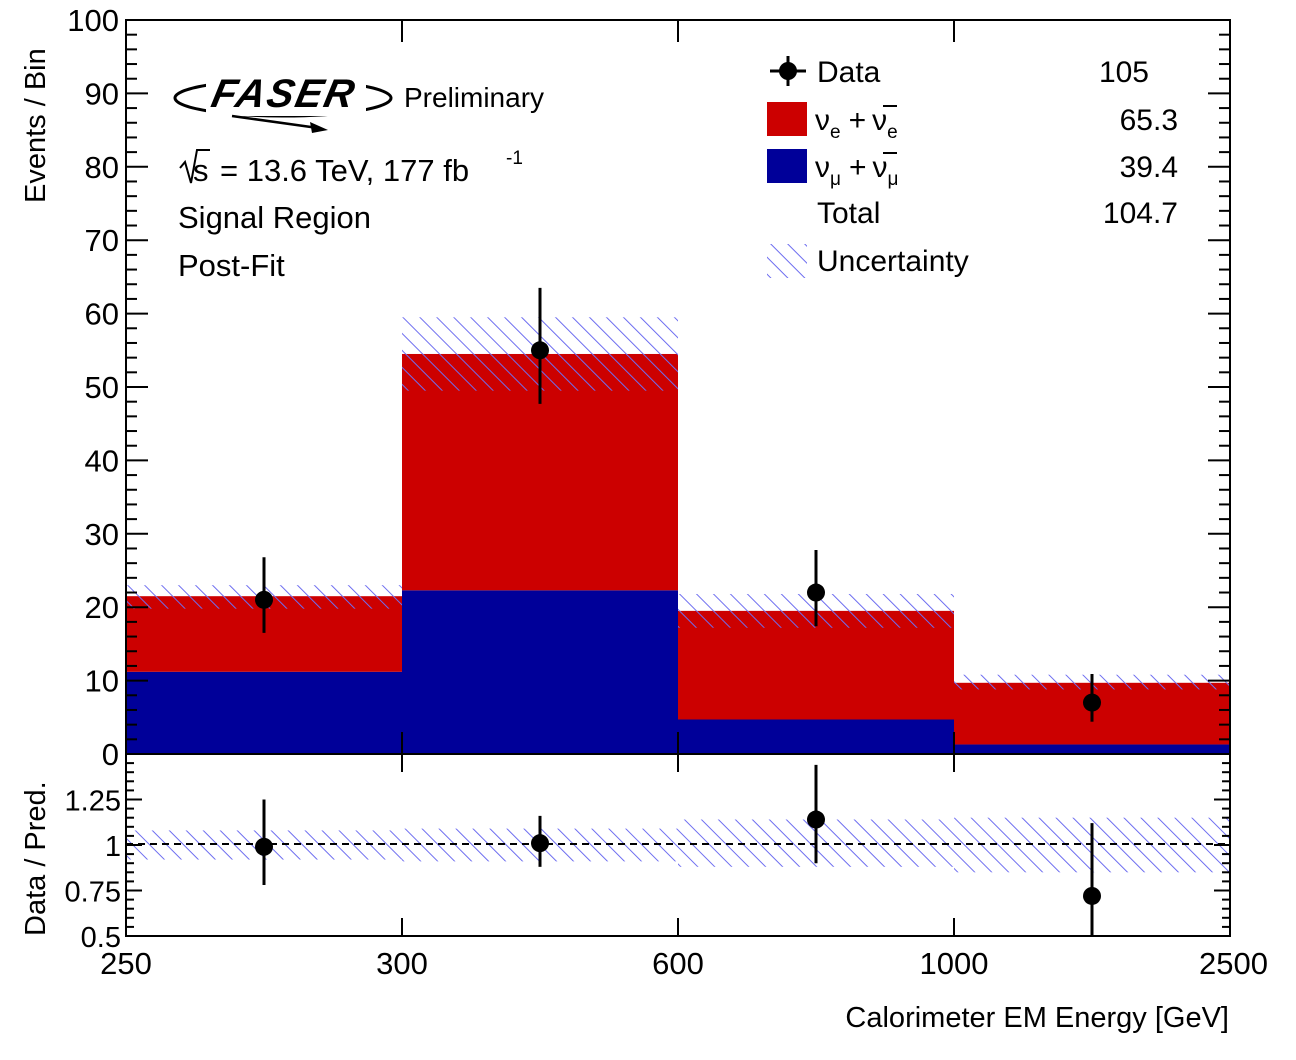 The image size is (1296, 1060). Describe the element at coordinates (102, 93) in the screenshot. I see `y-tick-label-9: 90` at that location.